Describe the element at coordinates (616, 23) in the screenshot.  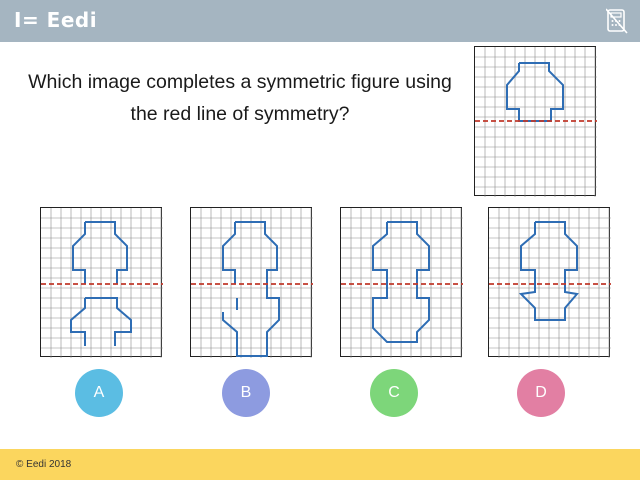
I see `calculator-disabled-icon` at that location.